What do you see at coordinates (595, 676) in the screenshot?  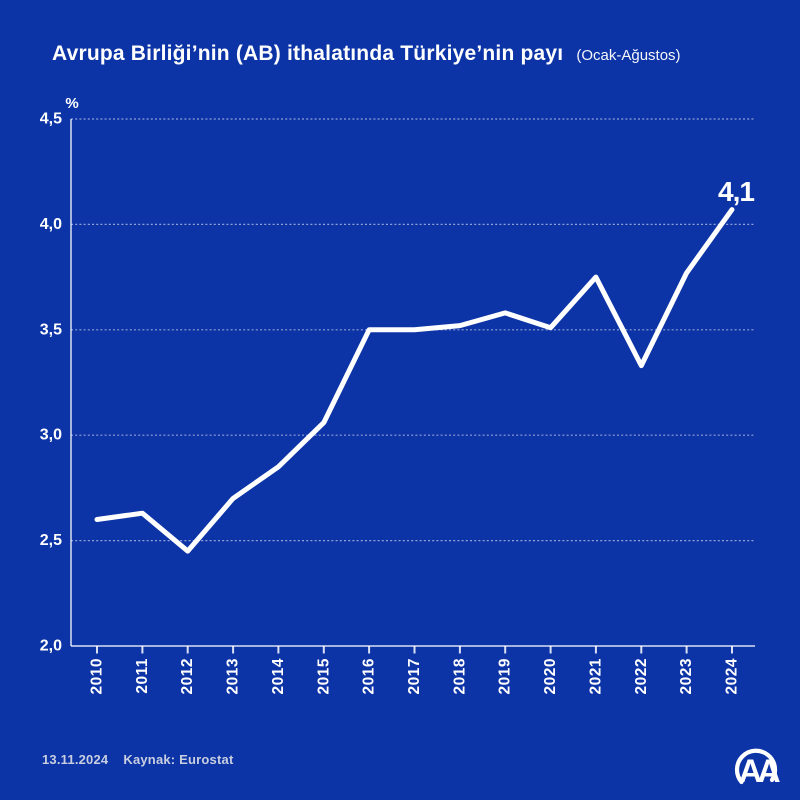 I see `x-tick-label-2021: 2021` at bounding box center [595, 676].